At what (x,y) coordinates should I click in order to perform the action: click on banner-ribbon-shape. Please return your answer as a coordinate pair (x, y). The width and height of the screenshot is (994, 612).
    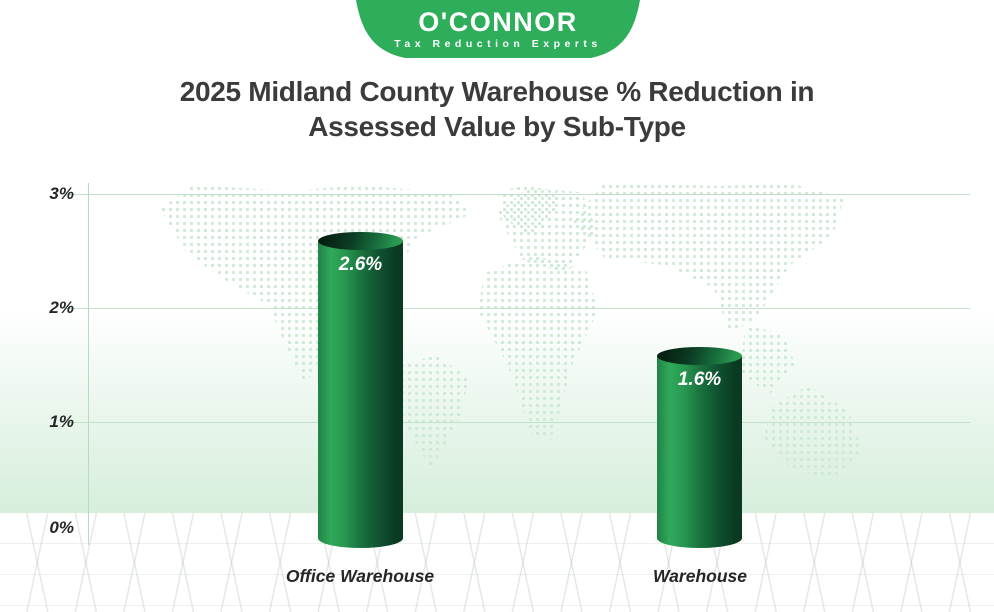
    Looking at the image, I should click on (498, 29).